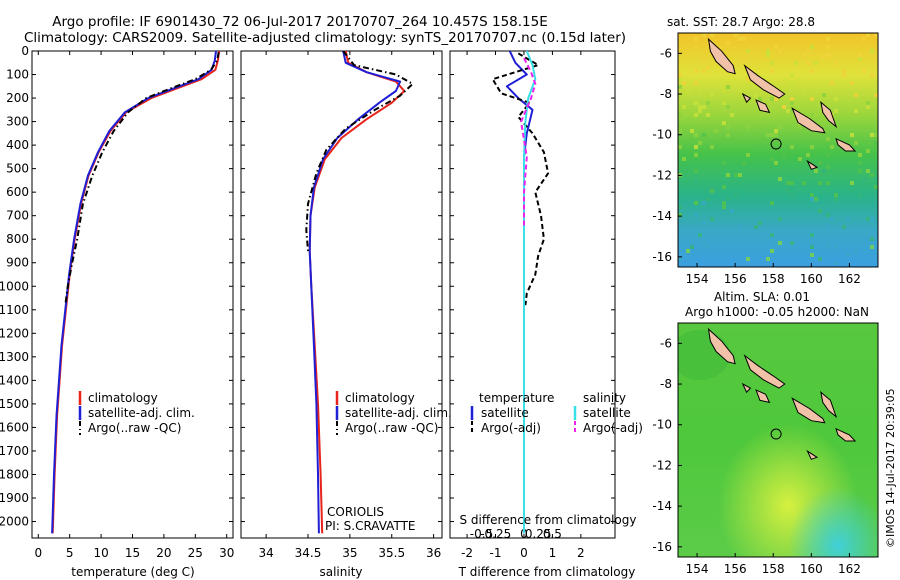  I want to click on lat-tick-label: -12, so click(662, 175).